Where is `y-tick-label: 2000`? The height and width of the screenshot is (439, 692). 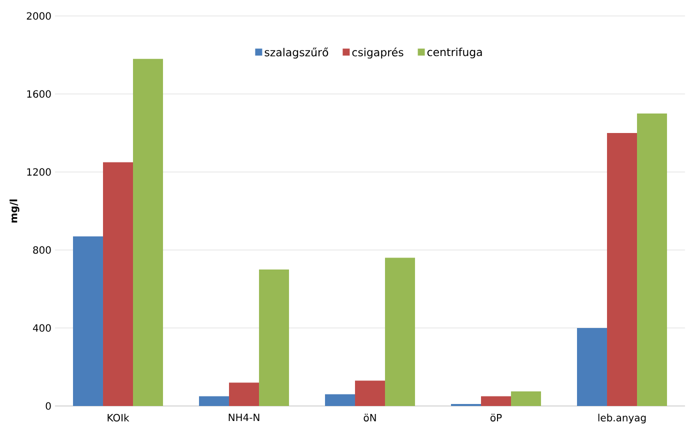 y-tick-label: 2000 is located at coordinates (38, 16).